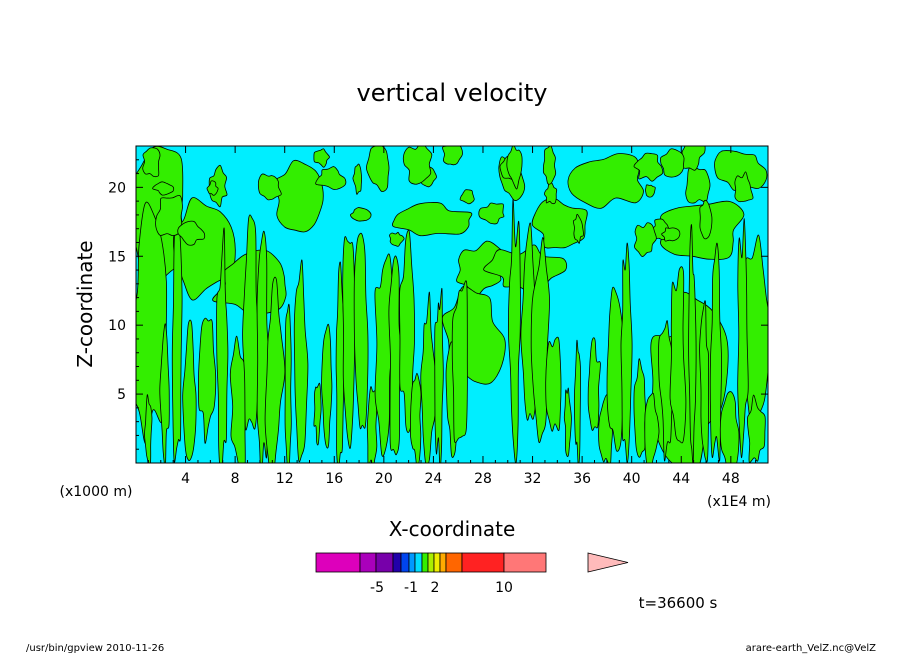 This screenshot has width=904, height=654. Describe the element at coordinates (533, 479) in the screenshot. I see `x-tick-label: 32` at that location.